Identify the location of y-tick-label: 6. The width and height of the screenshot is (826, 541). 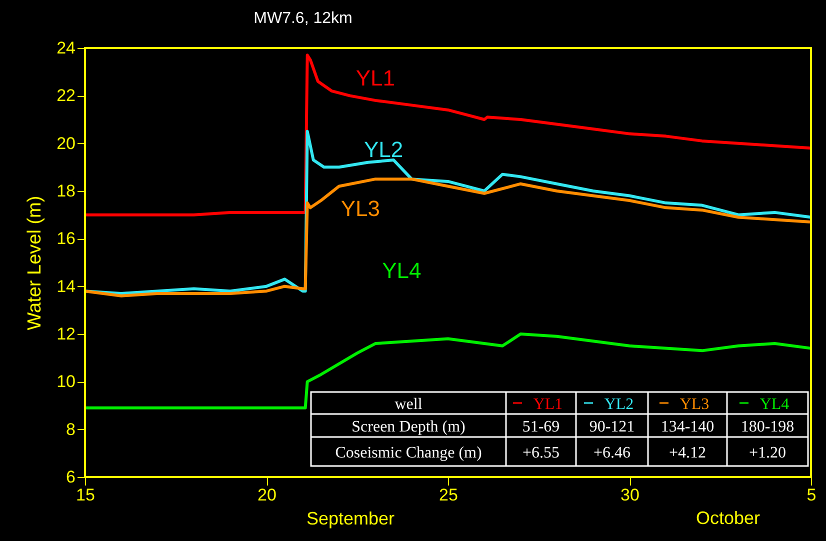
(71, 477).